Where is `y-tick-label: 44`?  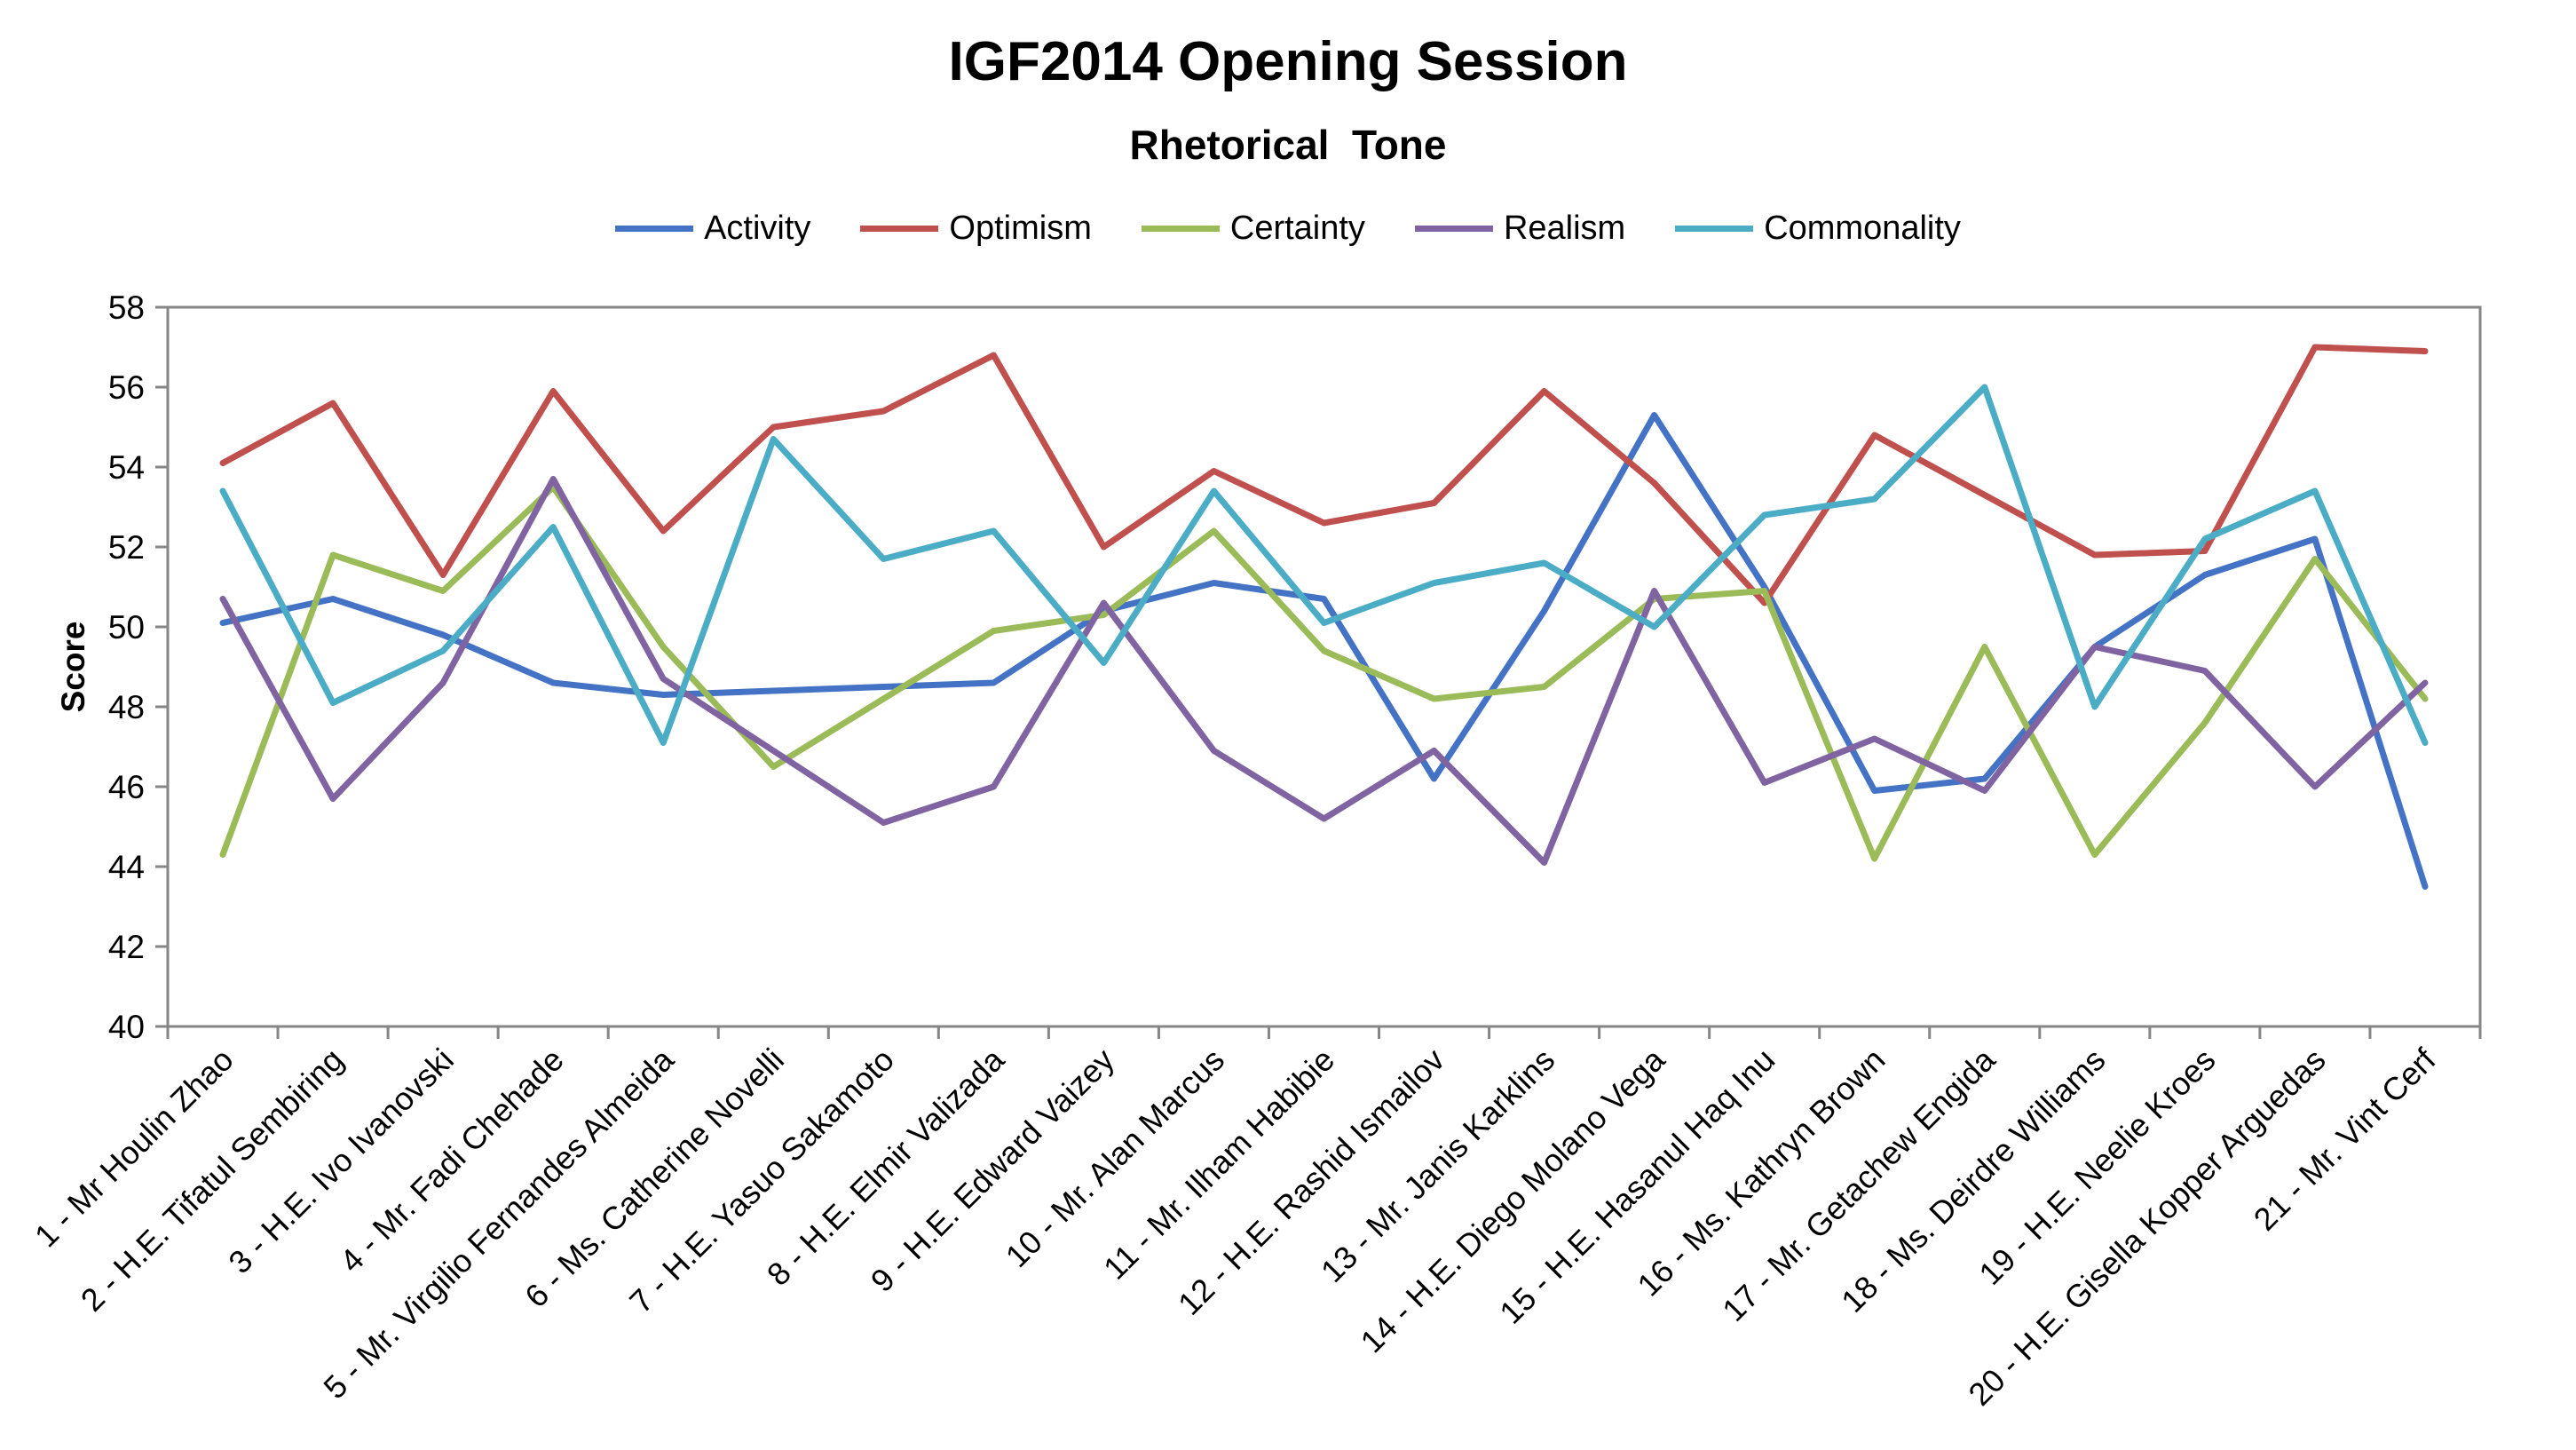 y-tick-label: 44 is located at coordinates (126, 867).